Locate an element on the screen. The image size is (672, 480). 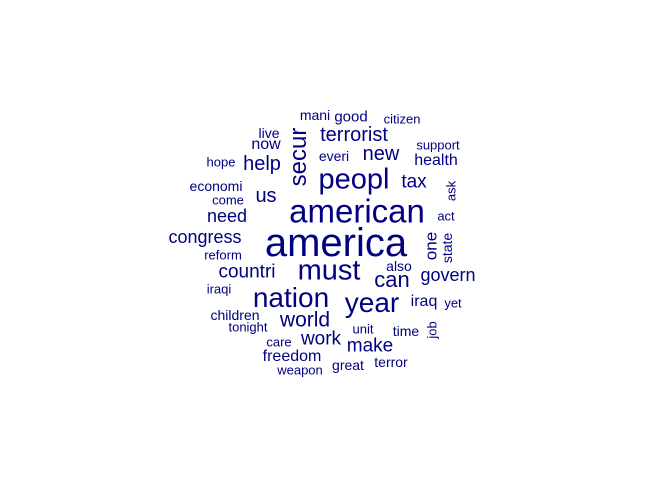
word-help: help is located at coordinates (262, 164).